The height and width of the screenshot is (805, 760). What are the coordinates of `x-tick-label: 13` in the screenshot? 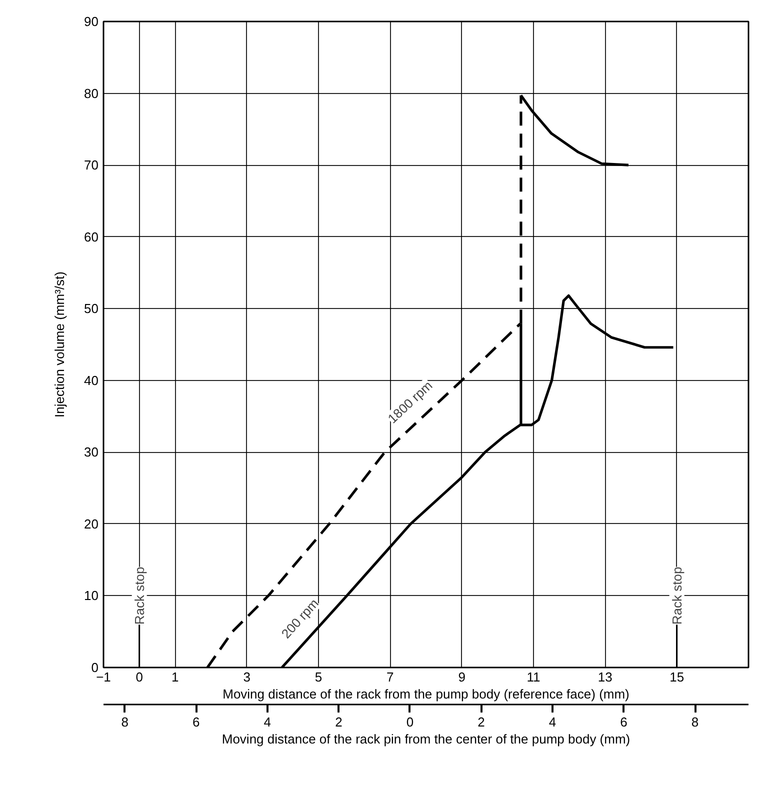 It's located at (605, 677).